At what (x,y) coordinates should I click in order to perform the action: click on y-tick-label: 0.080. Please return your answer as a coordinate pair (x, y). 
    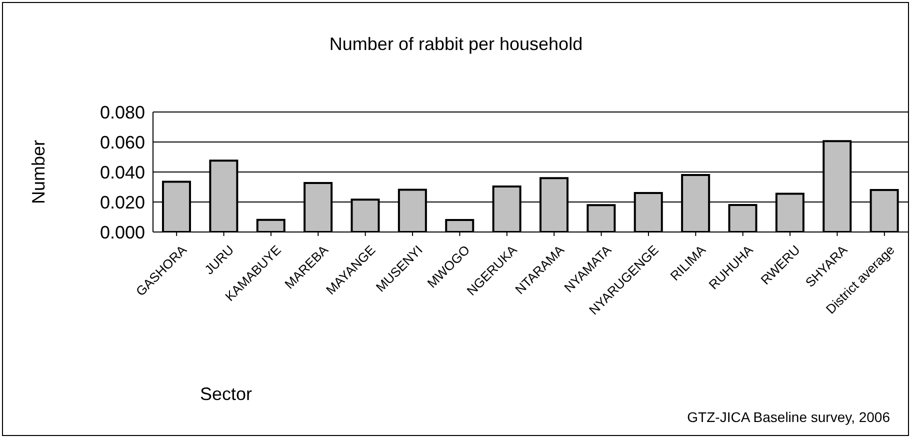
    Looking at the image, I should click on (122, 112).